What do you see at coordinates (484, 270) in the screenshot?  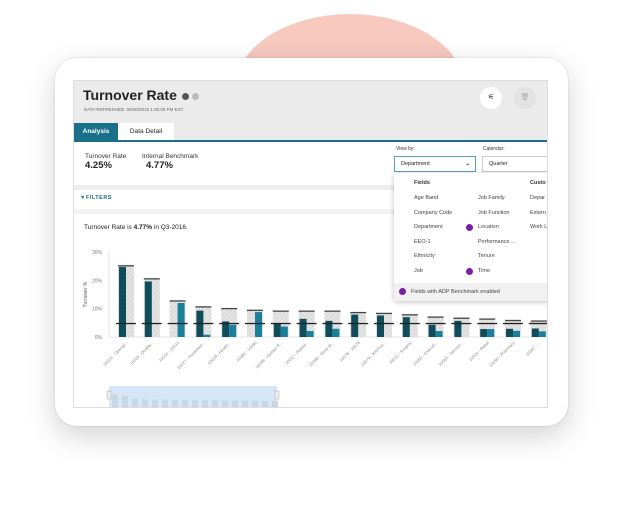 I see `field-option: Time` at bounding box center [484, 270].